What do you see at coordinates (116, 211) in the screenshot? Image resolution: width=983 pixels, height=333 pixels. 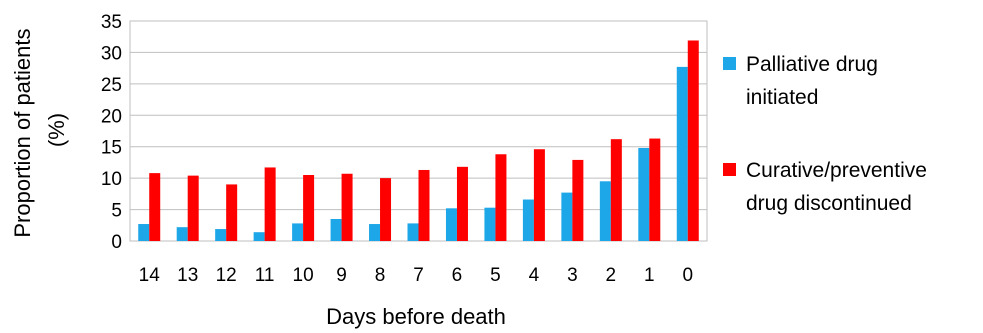 I see `y-tick-label: 5` at bounding box center [116, 211].